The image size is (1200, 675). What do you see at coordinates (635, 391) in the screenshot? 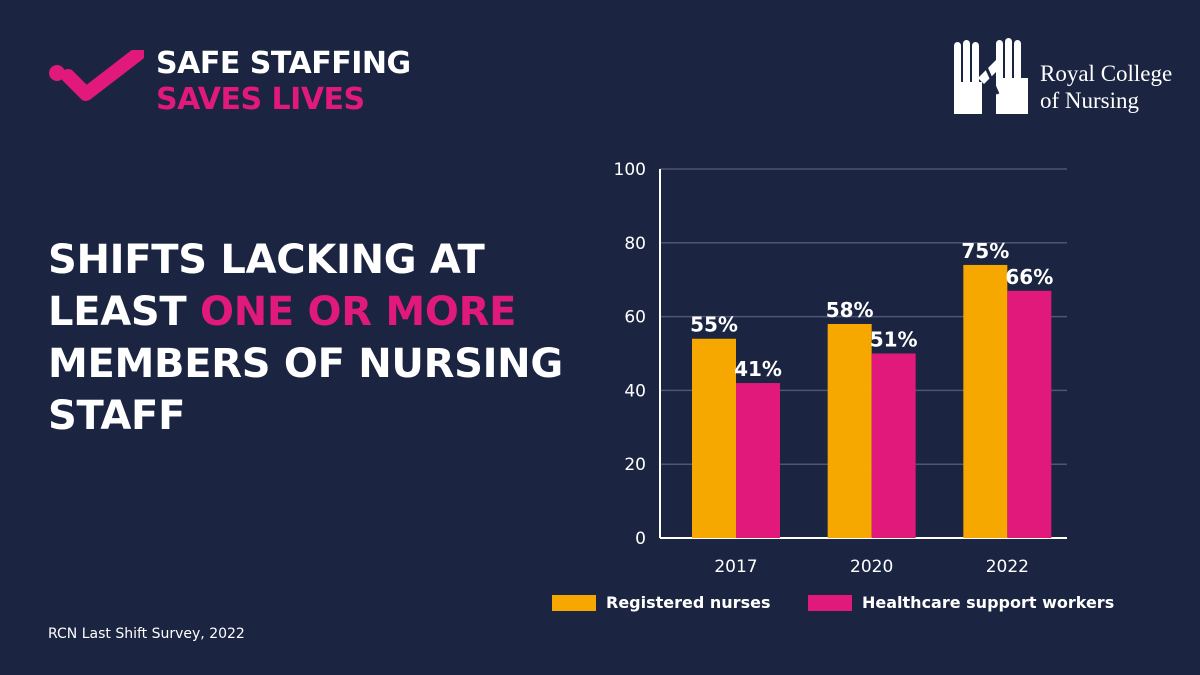
I see `y-tick-label: 40` at bounding box center [635, 391].